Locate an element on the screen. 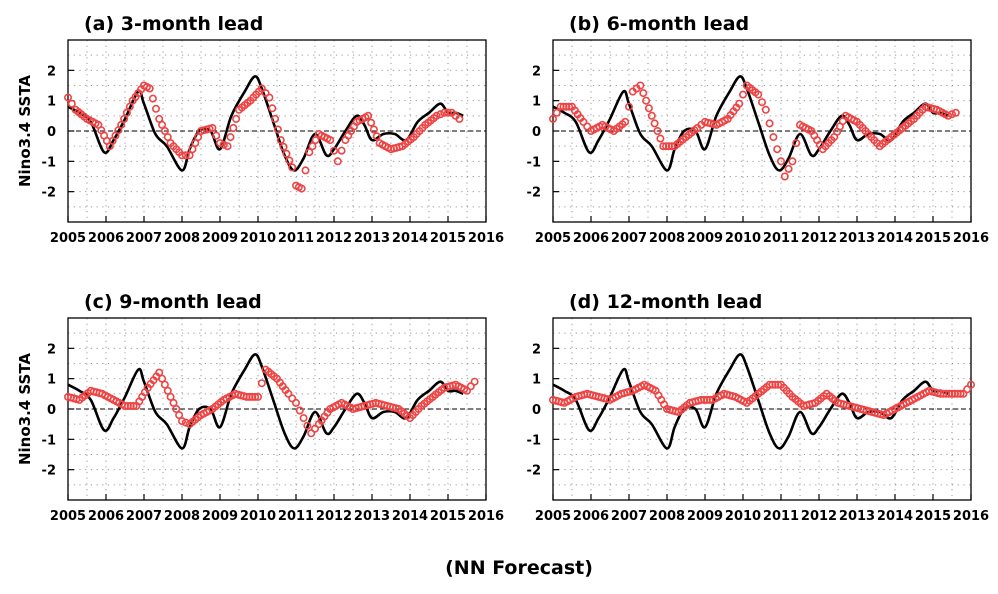  panel-title: (a) 3-month lead is located at coordinates (173, 24).